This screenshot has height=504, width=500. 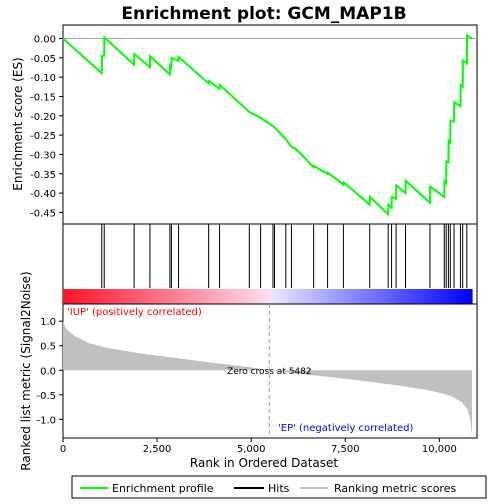 What do you see at coordinates (48, 347) in the screenshot?
I see `rank-y-tick-label: 0.5` at bounding box center [48, 347].